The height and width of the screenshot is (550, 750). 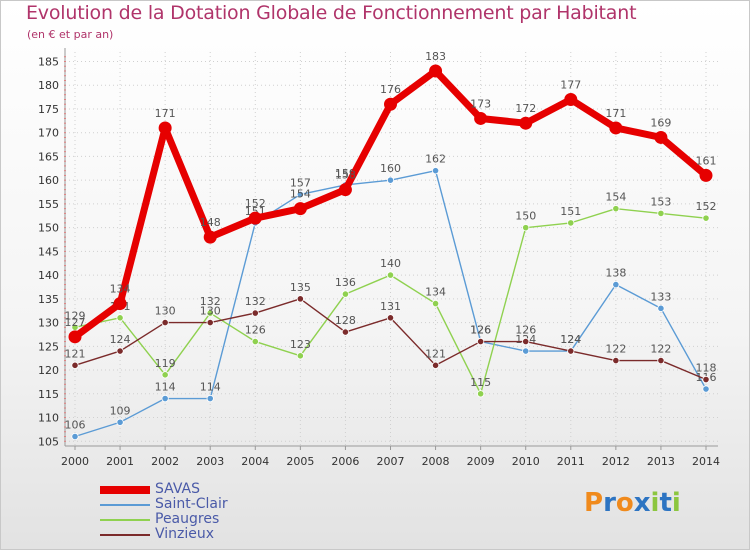 What do you see at coordinates (48, 346) in the screenshot?
I see `y-tick-label: 125` at bounding box center [48, 346].